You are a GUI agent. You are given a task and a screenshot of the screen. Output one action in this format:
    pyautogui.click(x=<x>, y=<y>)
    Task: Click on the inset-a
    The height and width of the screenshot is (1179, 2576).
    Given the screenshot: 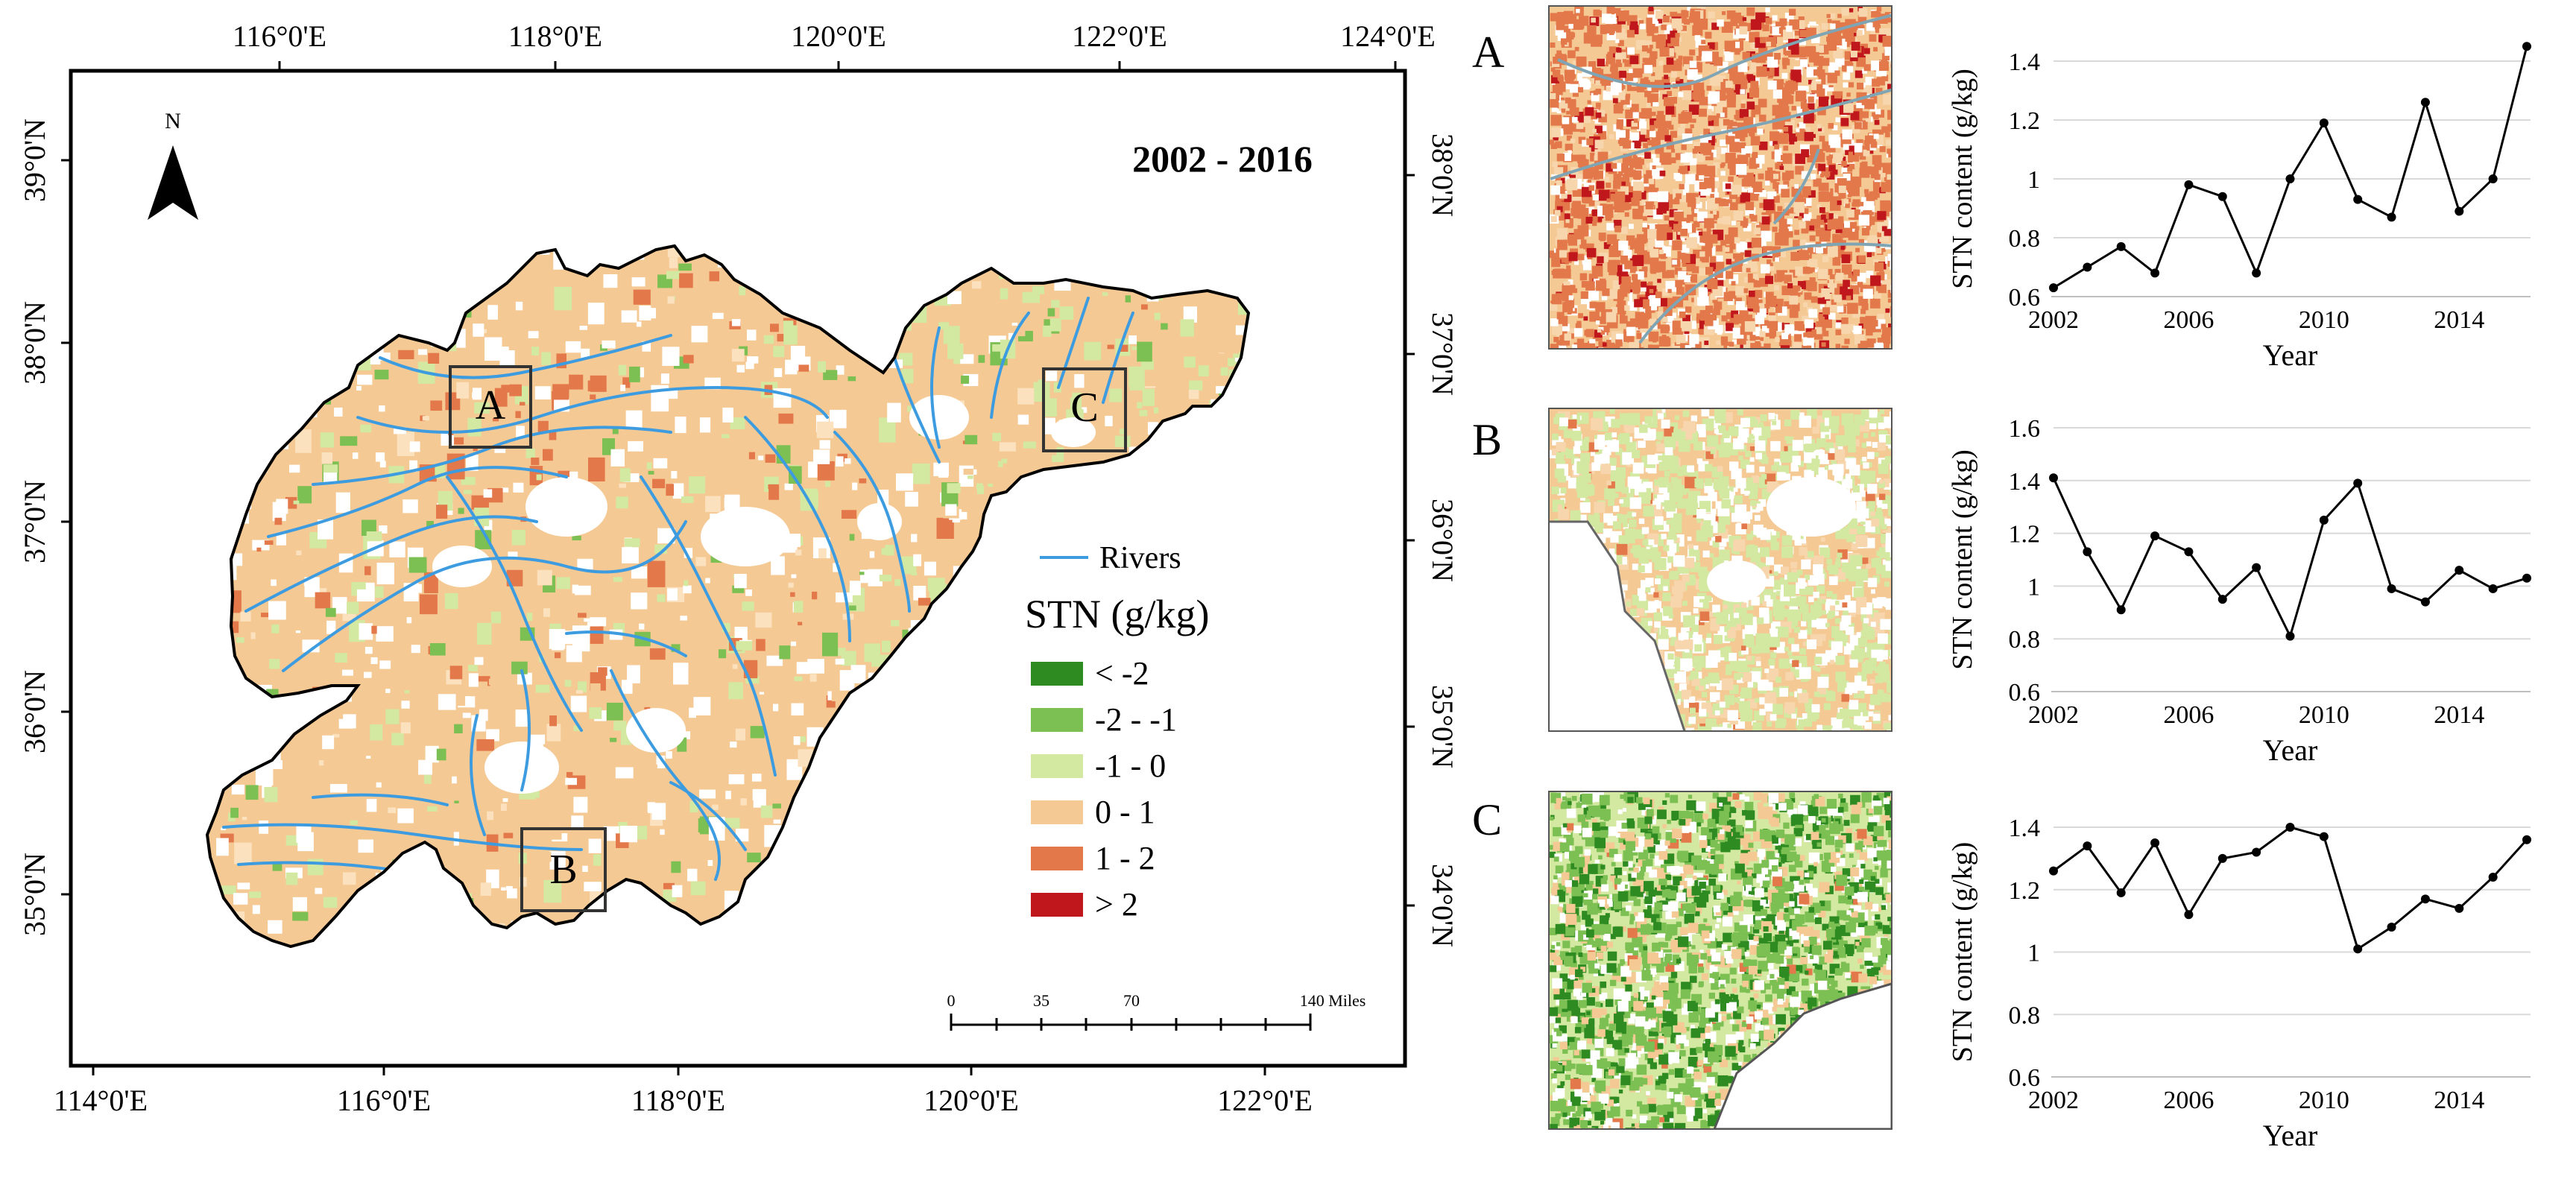 What is the action you would take?
    pyautogui.click(x=1720, y=177)
    